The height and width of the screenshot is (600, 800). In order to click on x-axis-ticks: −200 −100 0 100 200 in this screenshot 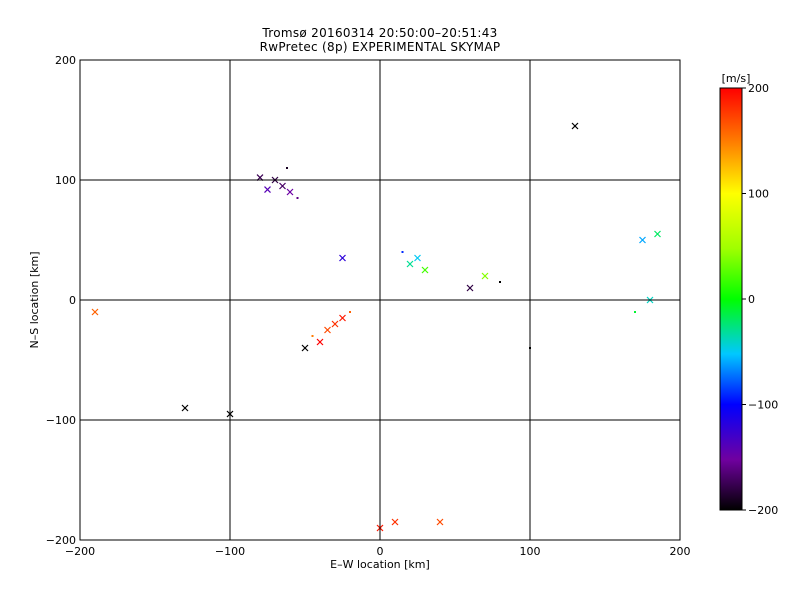, I will do `click(378, 551)`.